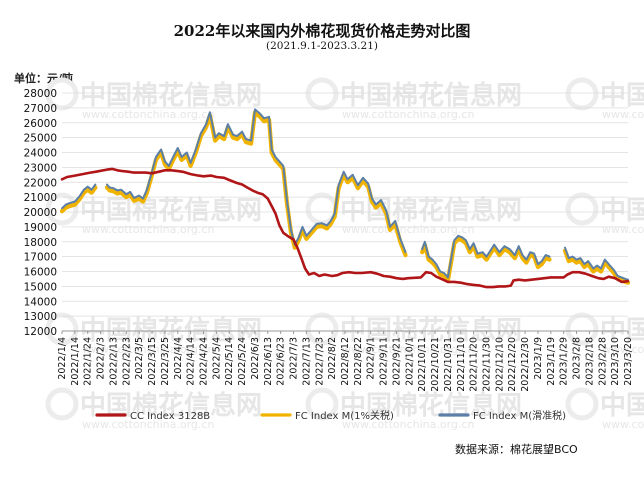 The image size is (644, 477). I want to click on x-tick-label: 2022/4/4, so click(178, 358).